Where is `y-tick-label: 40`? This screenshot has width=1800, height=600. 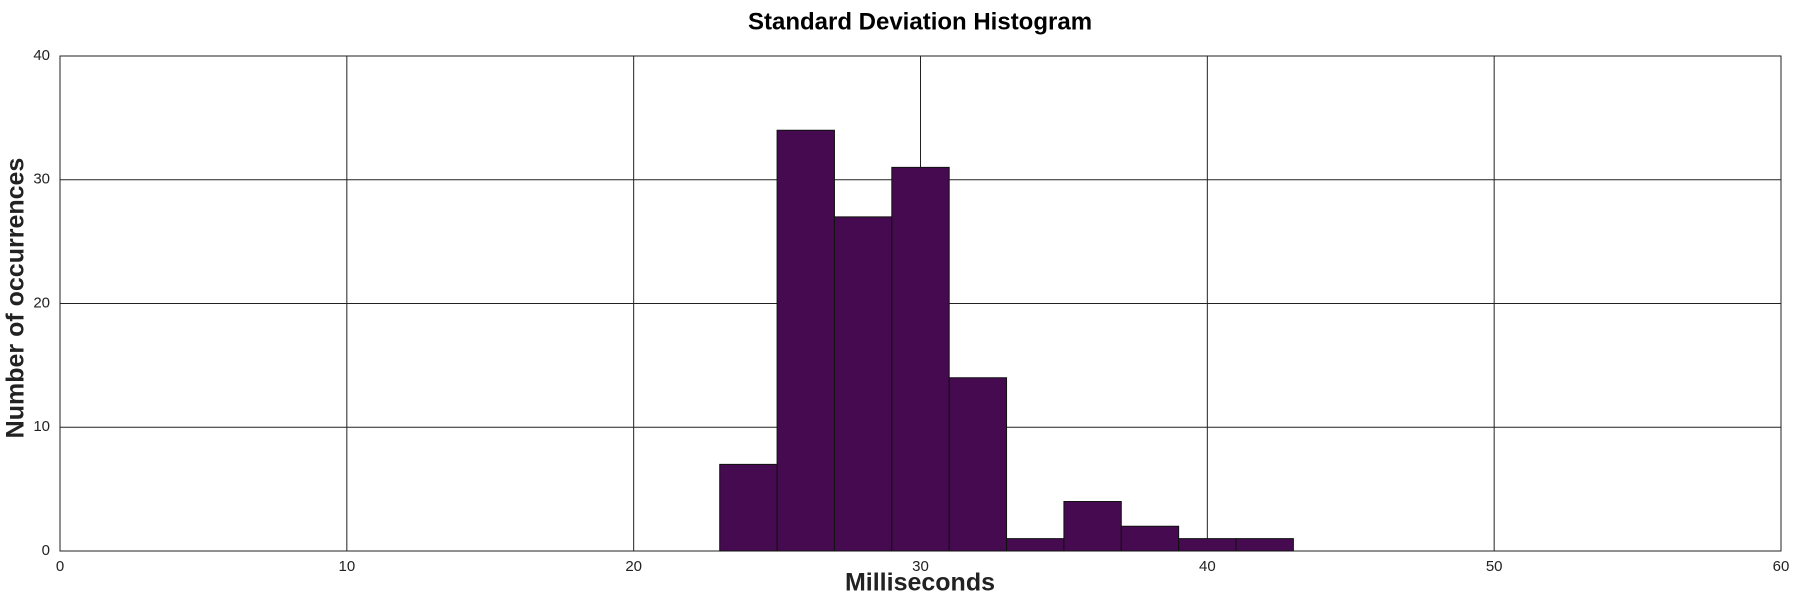 y-tick-label: 40 is located at coordinates (41, 55).